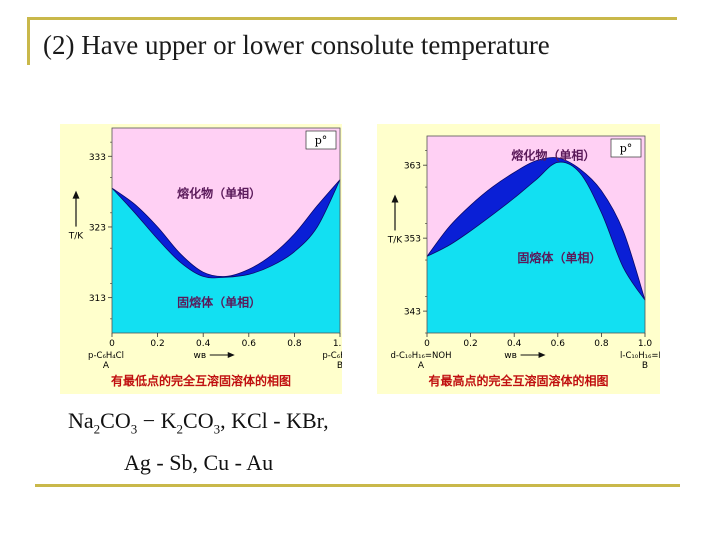 This screenshot has height=540, width=720. Describe the element at coordinates (97, 158) in the screenshot. I see `y-tick-label: 333` at that location.